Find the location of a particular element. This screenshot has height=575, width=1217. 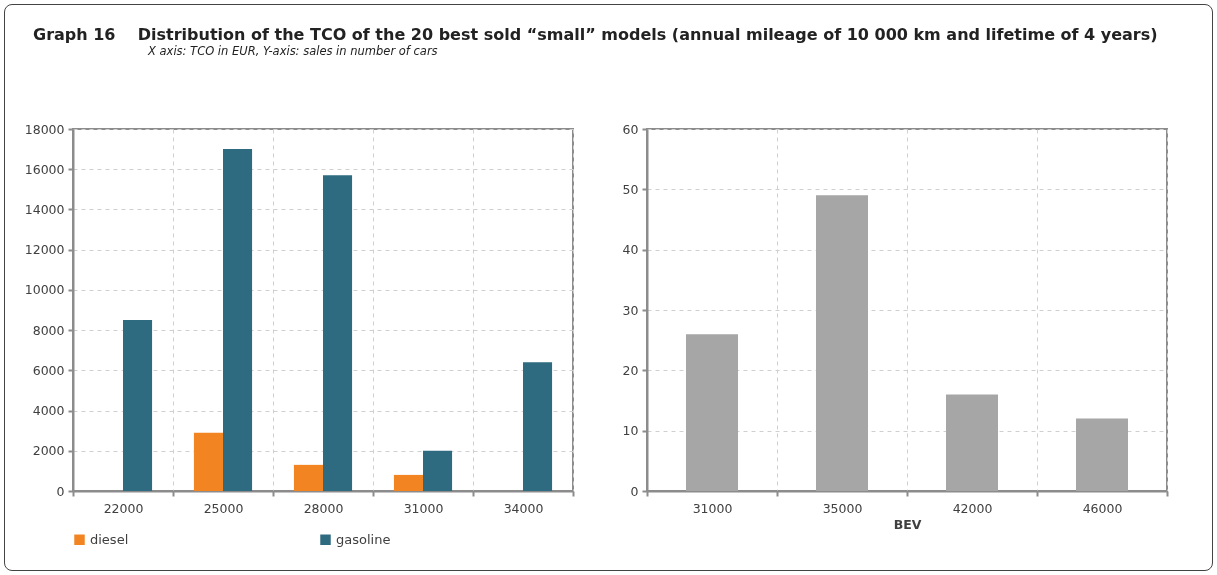

y-tick-label: 12000 is located at coordinates (44, 250).